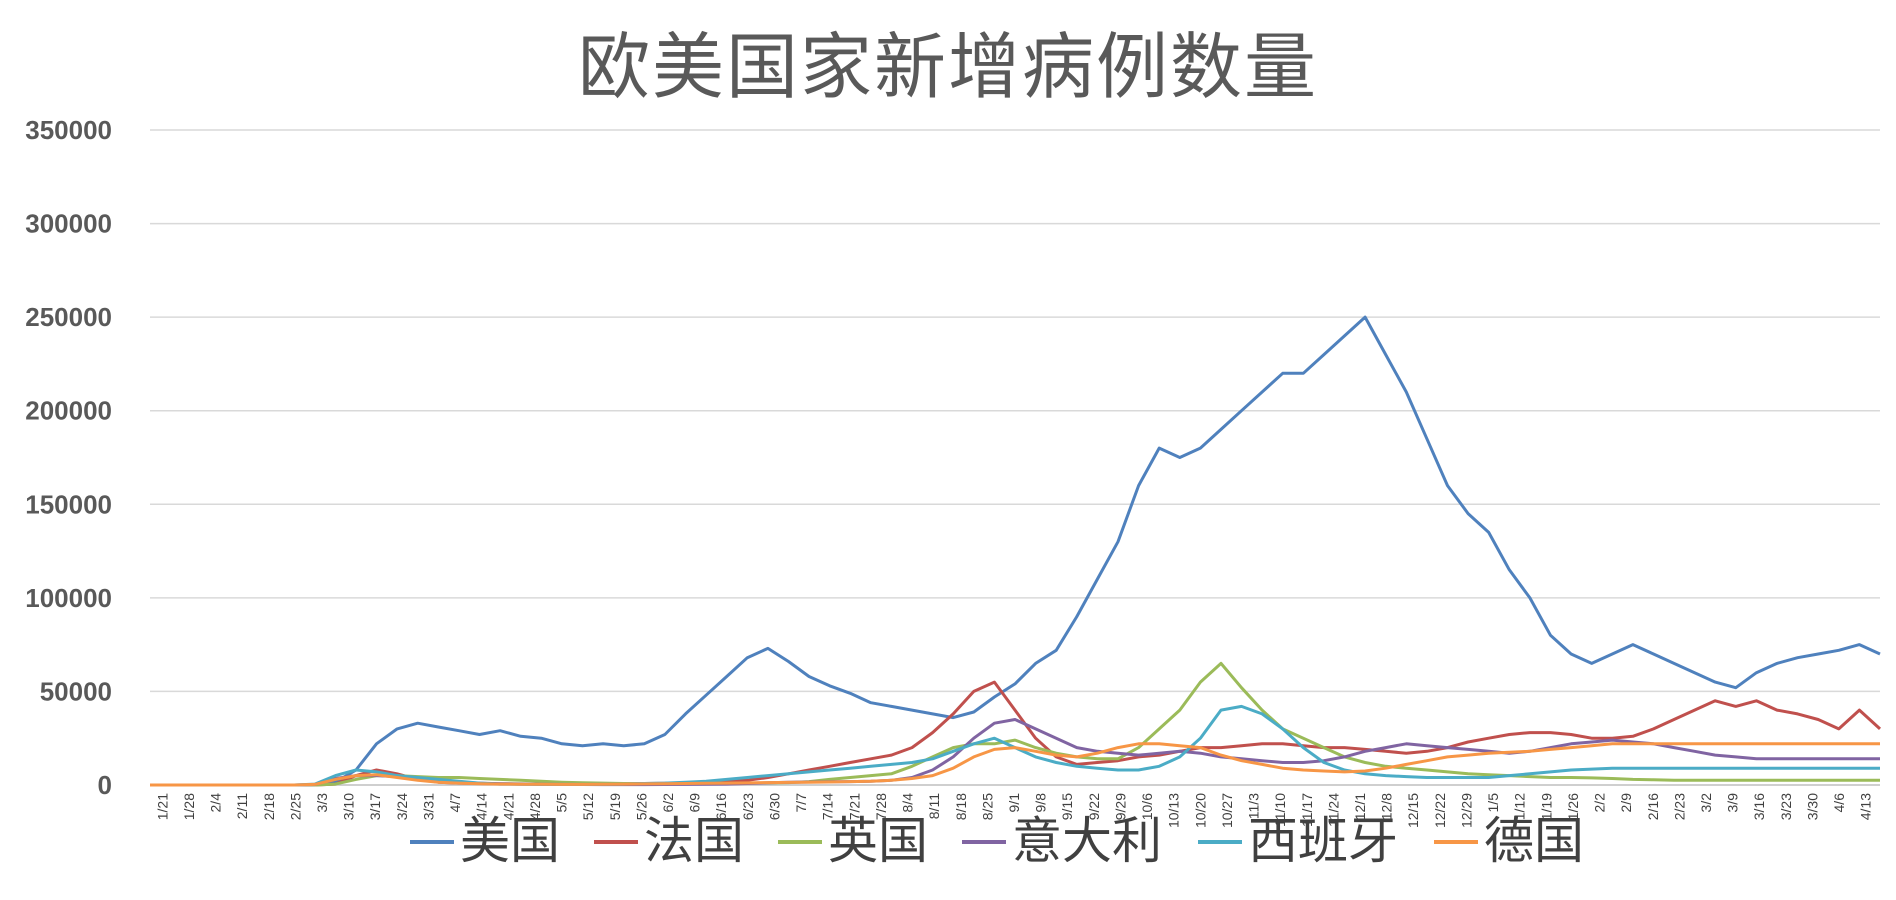  Describe the element at coordinates (878, 841) in the screenshot. I see `legend-label: 英国` at that location.